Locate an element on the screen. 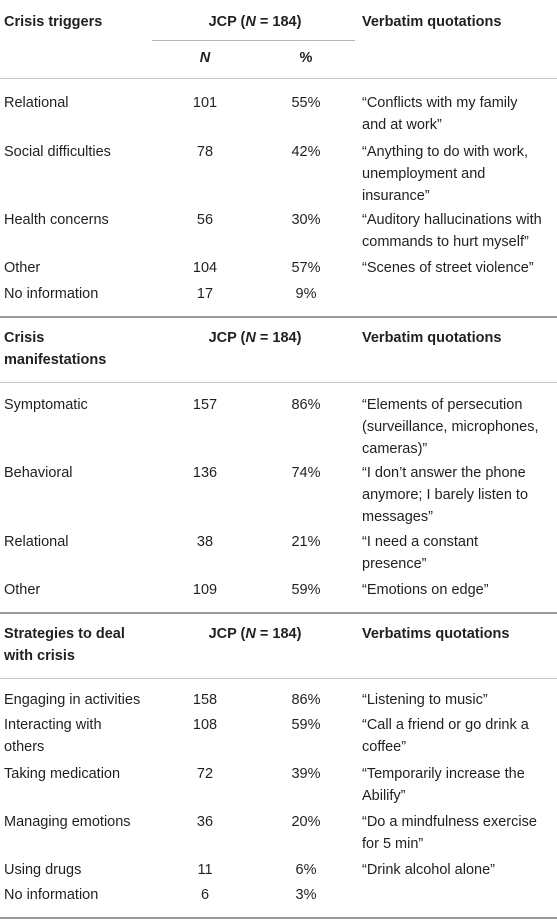  row-label: Health concerns is located at coordinates (56, 220).